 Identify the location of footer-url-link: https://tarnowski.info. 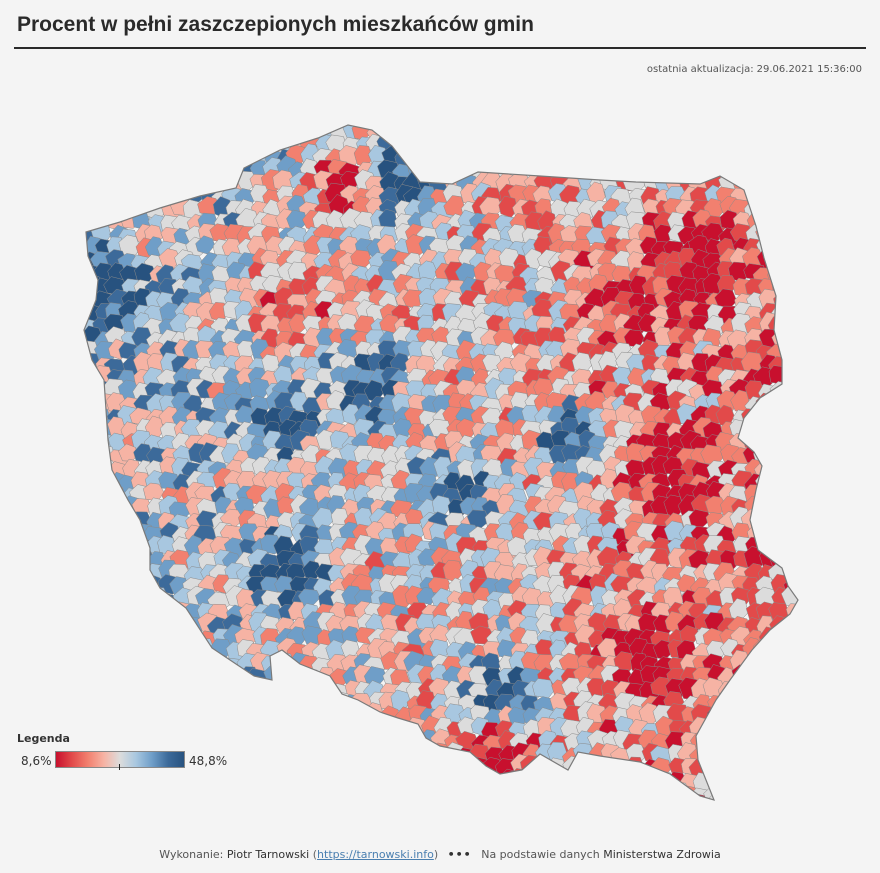
(375, 854).